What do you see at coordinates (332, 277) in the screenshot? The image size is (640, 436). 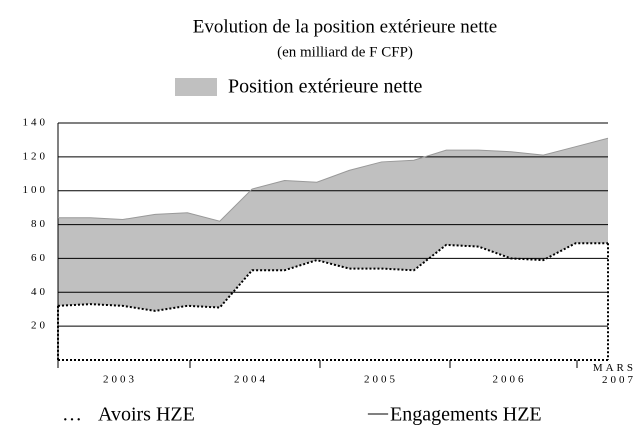 I see `line-avoirs` at bounding box center [332, 277].